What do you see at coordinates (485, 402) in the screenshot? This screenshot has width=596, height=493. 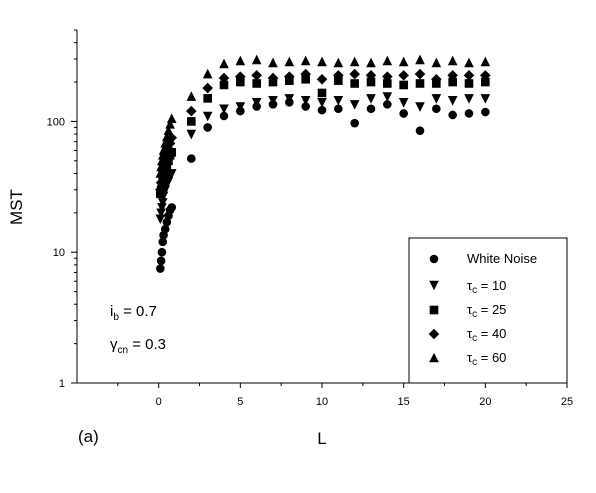 I see `x-tick-label: 20` at bounding box center [485, 402].